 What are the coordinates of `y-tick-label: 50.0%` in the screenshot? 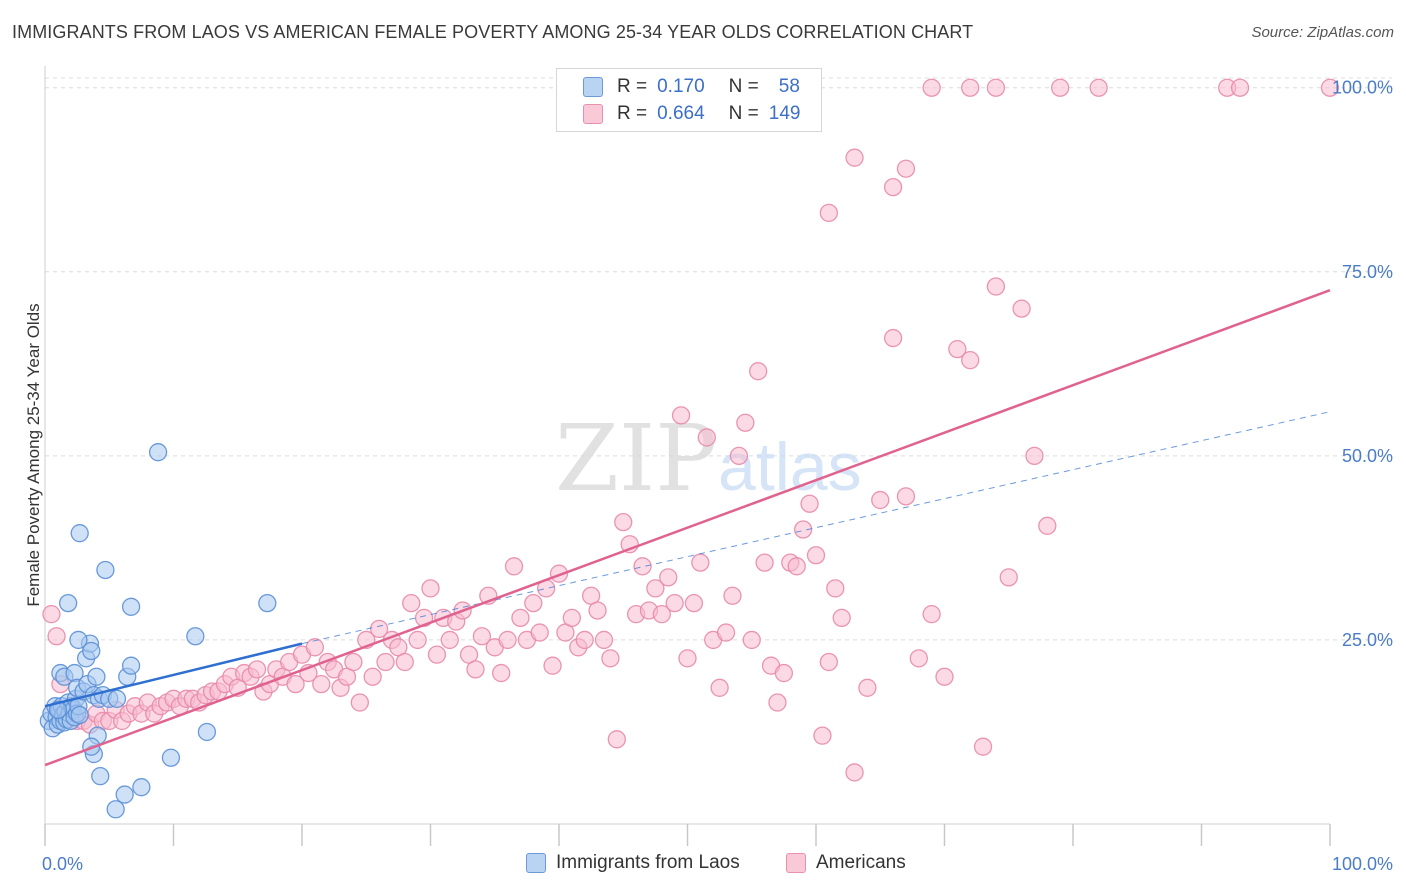 It's located at (1367, 456).